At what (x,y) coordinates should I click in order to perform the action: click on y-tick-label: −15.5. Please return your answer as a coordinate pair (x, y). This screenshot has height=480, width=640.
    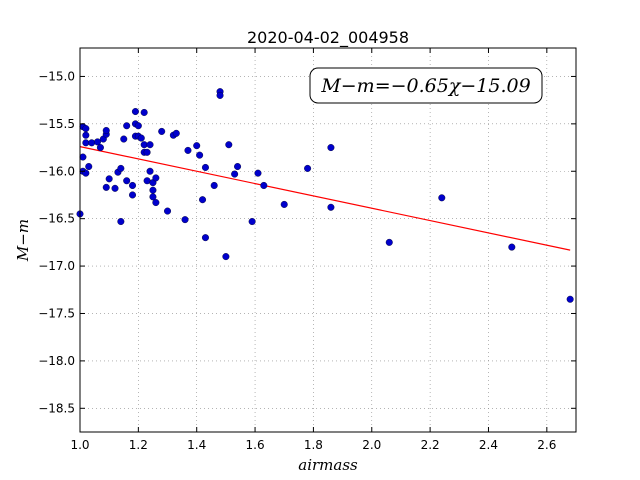
    Looking at the image, I should click on (56, 124).